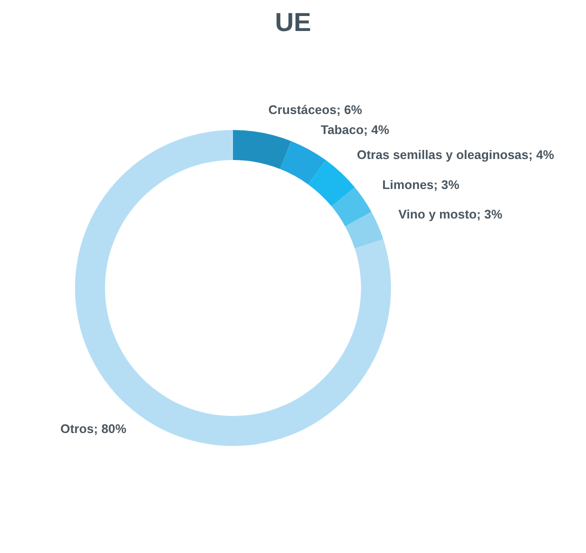 The height and width of the screenshot is (553, 586). I want to click on chart-title: UE, so click(293, 22).